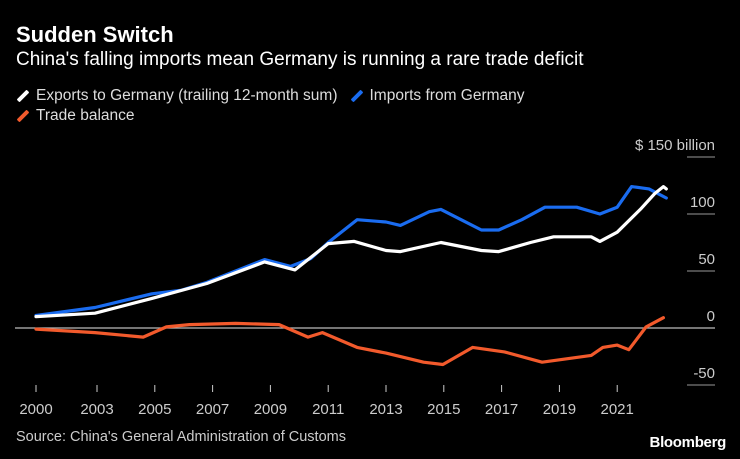  Describe the element at coordinates (559, 409) in the screenshot. I see `x-tick-label: 2019` at that location.